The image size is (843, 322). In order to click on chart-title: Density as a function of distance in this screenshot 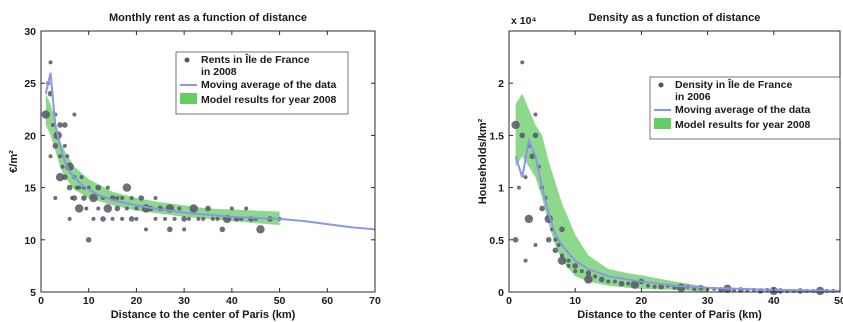, I will do `click(675, 18)`.